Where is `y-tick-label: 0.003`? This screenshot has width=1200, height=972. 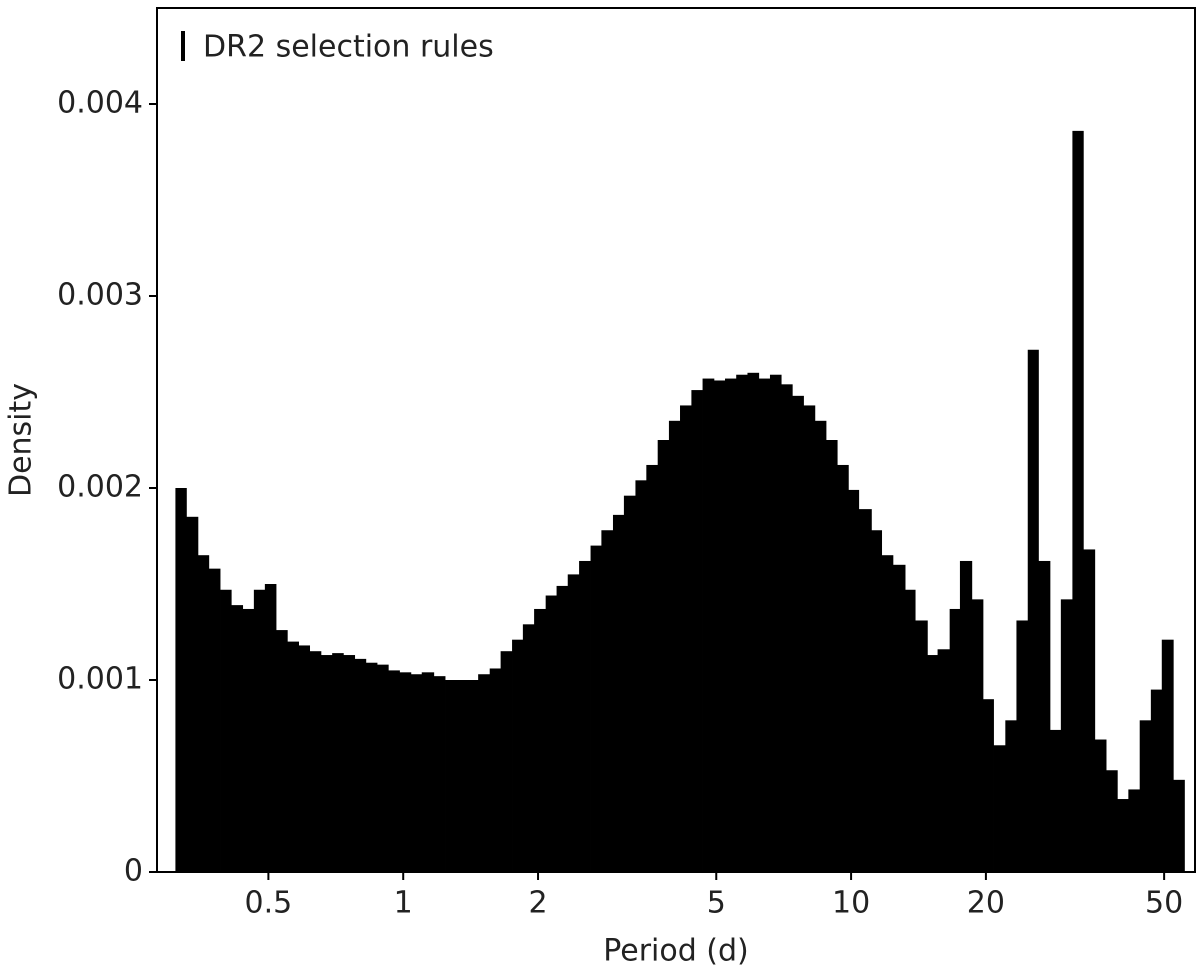
y-tick-label: 0.003 is located at coordinates (100, 295).